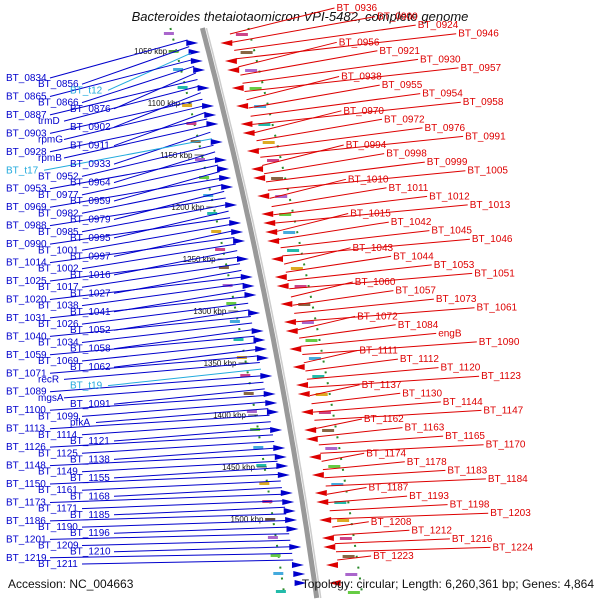 This screenshot has height=600, width=600. I want to click on left-gene-label: BT_1020, so click(26, 299).